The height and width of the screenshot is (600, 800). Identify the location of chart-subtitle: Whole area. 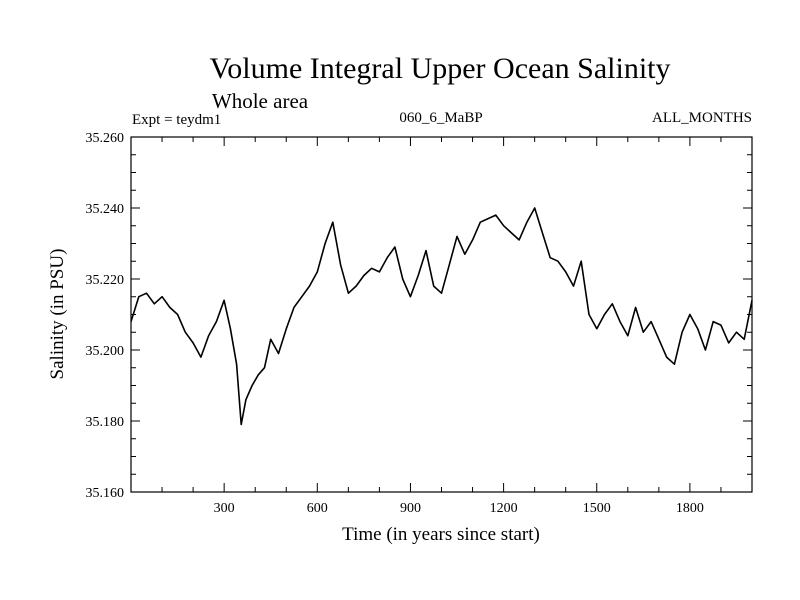
(260, 101).